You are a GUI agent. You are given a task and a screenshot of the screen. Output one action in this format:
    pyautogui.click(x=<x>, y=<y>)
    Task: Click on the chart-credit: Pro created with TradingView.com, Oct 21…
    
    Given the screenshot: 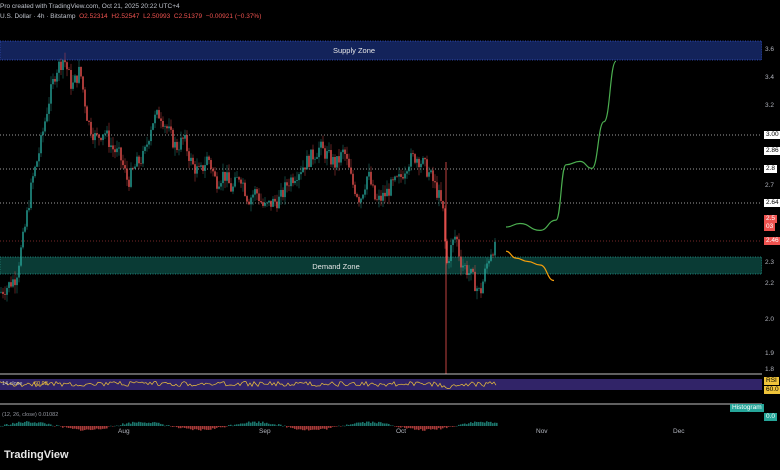 What is the action you would take?
    pyautogui.click(x=90, y=6)
    